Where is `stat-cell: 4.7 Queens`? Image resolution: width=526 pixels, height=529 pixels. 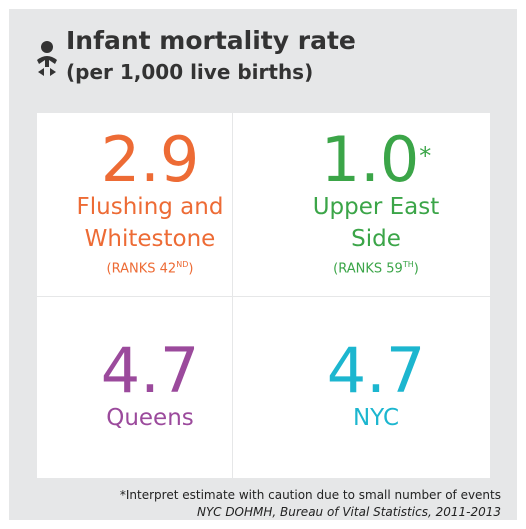
stat-cell: 4.7 Queens is located at coordinates (150, 387).